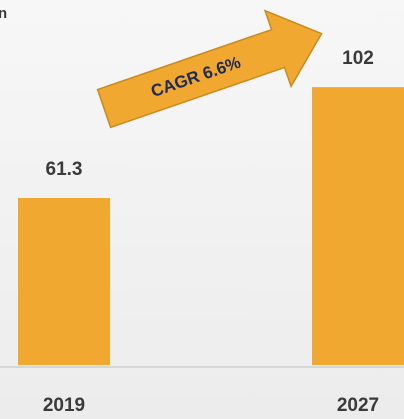 This screenshot has height=419, width=404. What do you see at coordinates (64, 405) in the screenshot?
I see `x-tick-label: 2019` at bounding box center [64, 405].